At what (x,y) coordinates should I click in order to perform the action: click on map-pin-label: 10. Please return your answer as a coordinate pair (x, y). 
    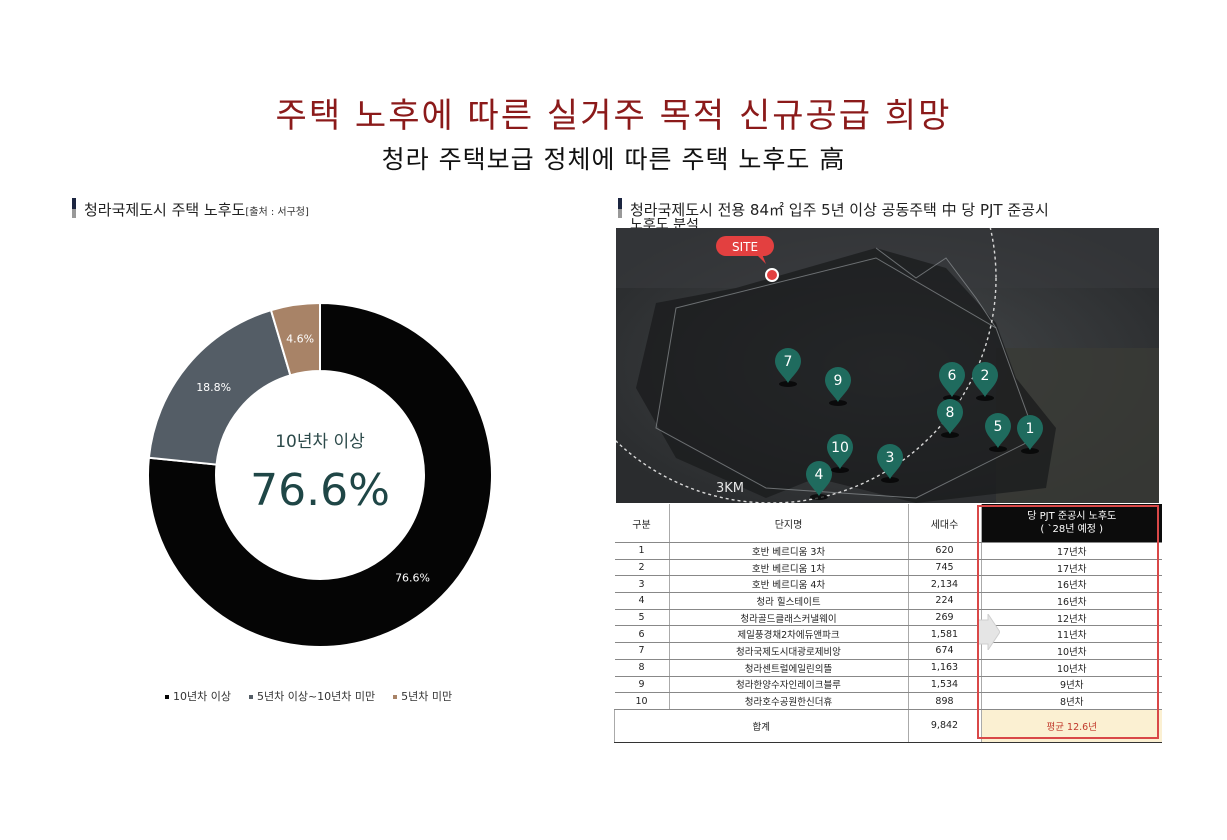
    Looking at the image, I should click on (840, 448).